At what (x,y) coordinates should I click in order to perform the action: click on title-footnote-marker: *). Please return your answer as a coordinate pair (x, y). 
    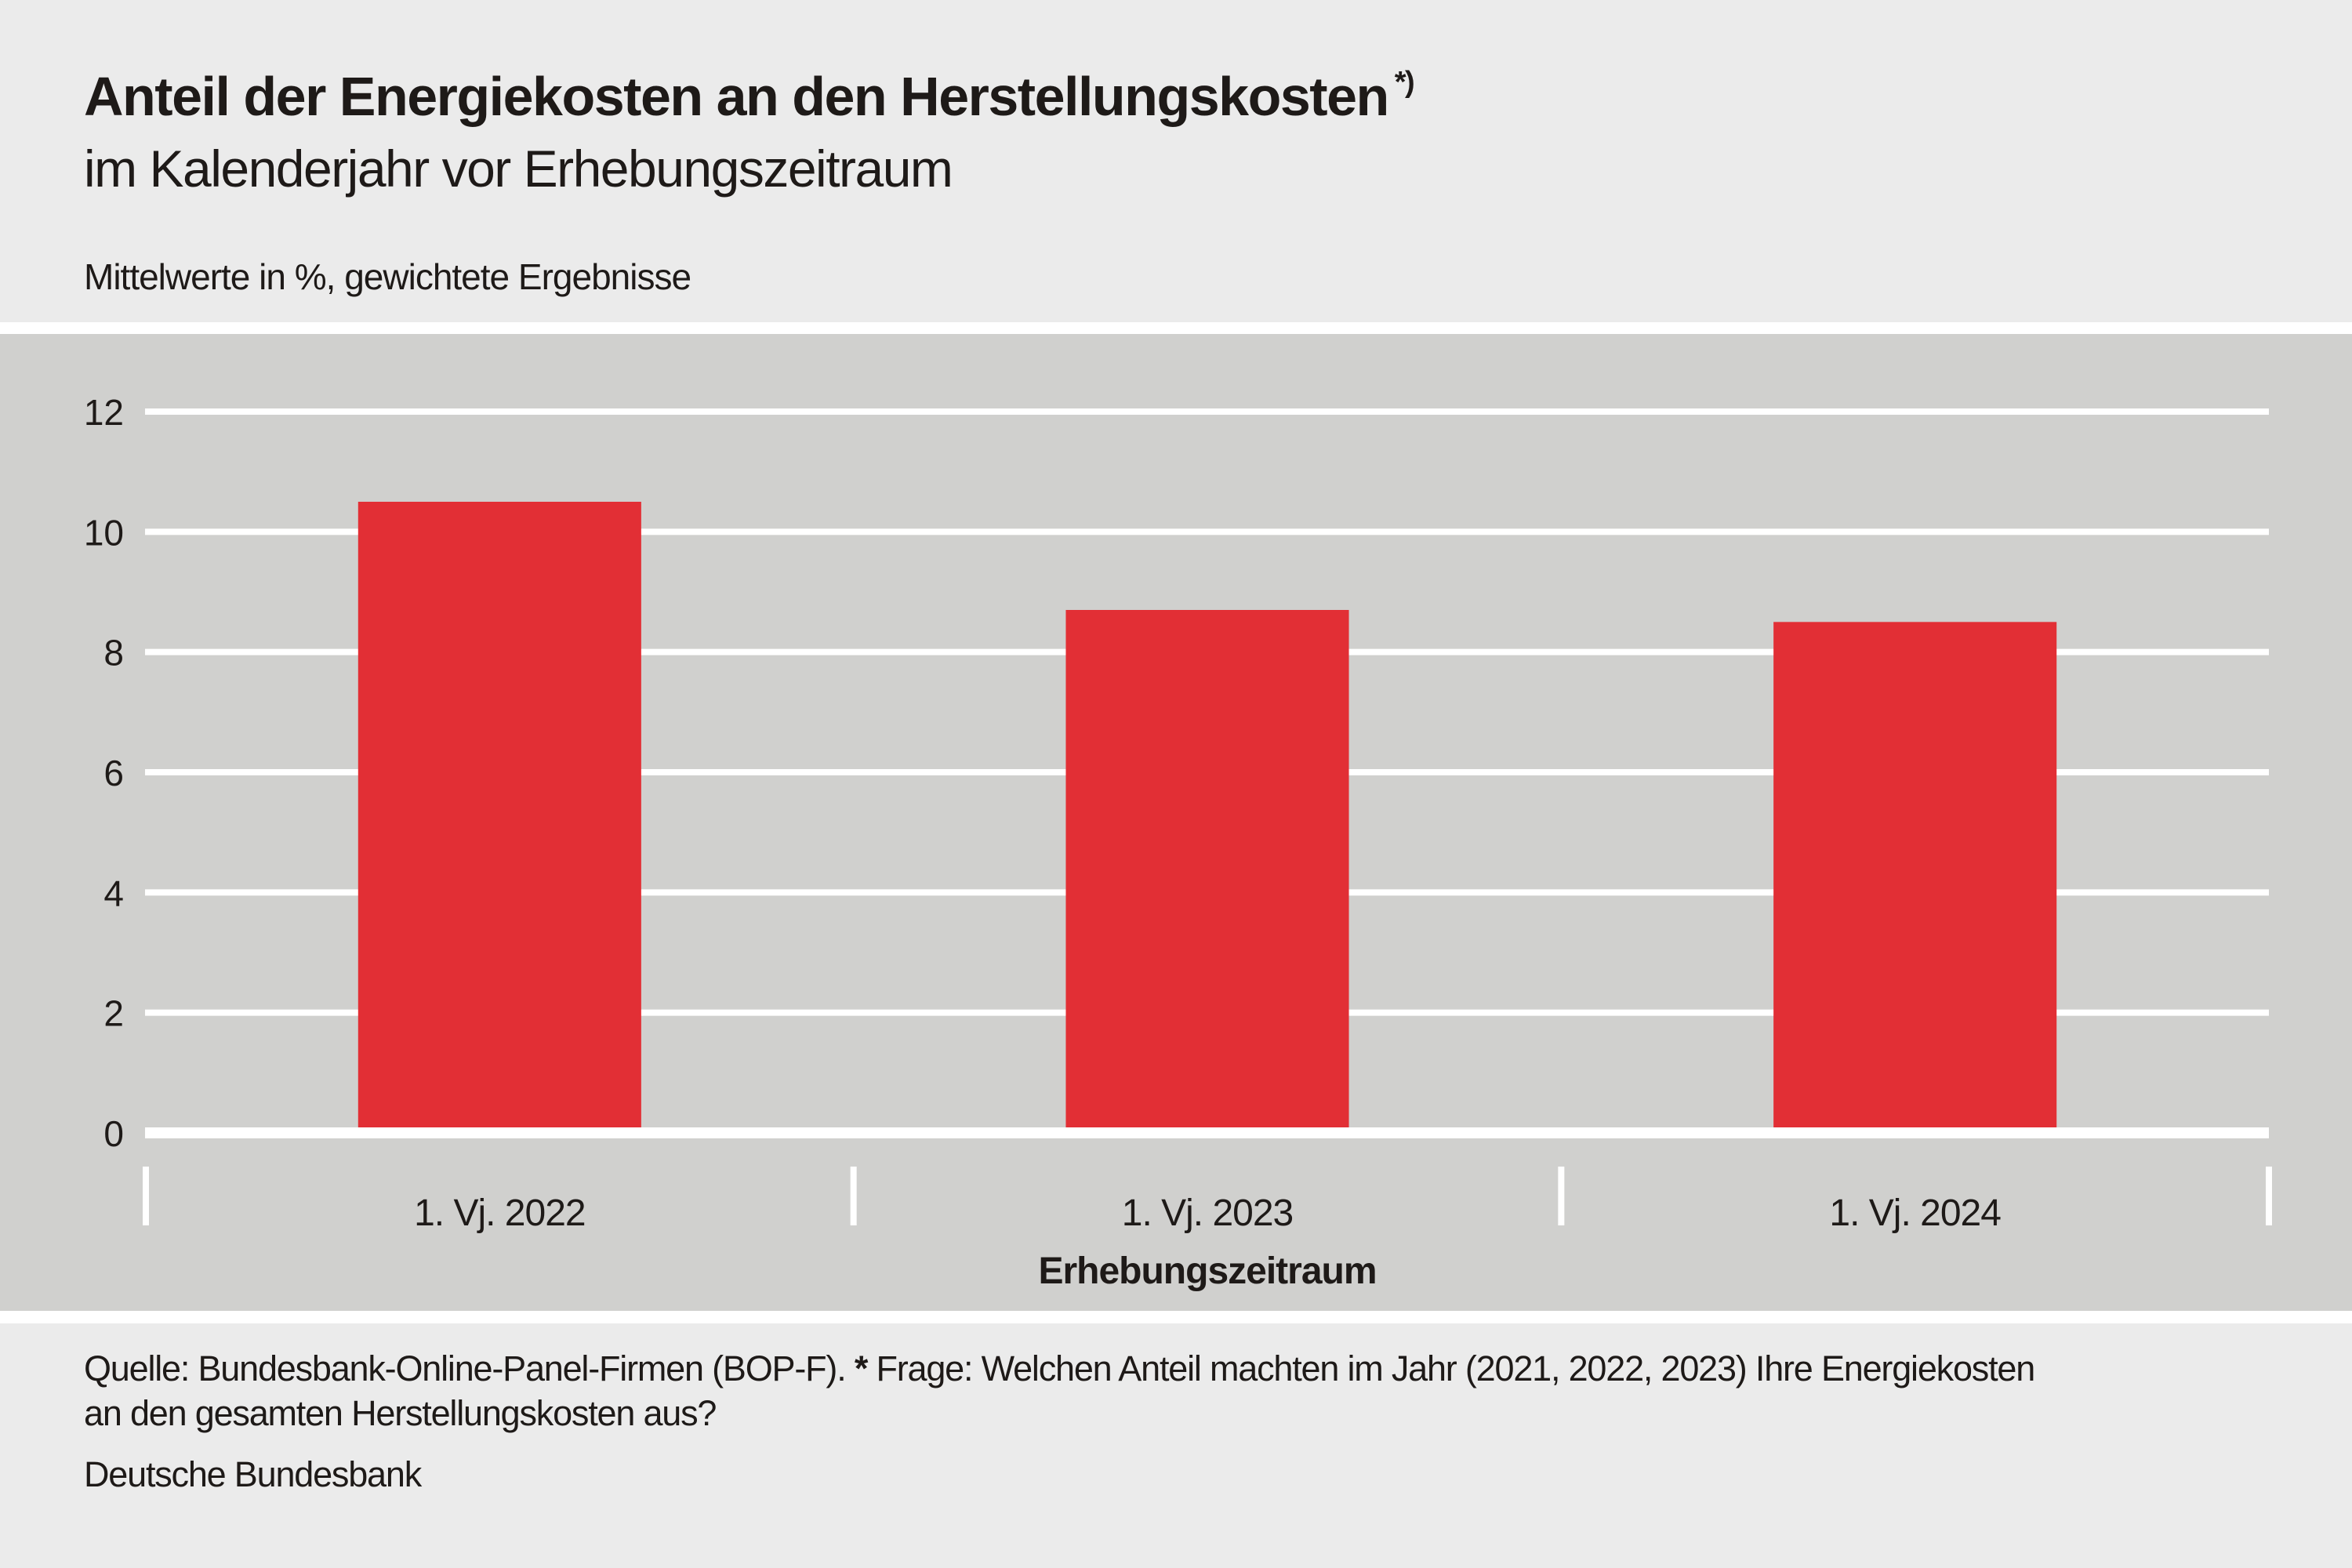
    Looking at the image, I should click on (1404, 82).